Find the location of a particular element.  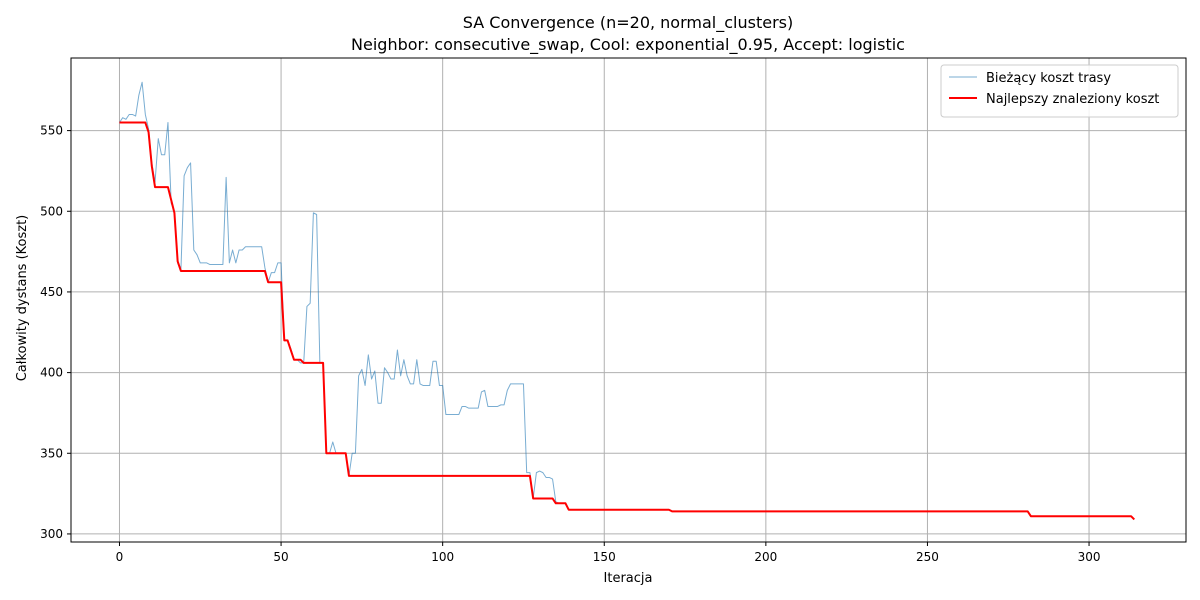

x-axis-ticks: 0 50 100 150 200 250 300 is located at coordinates (608, 553).